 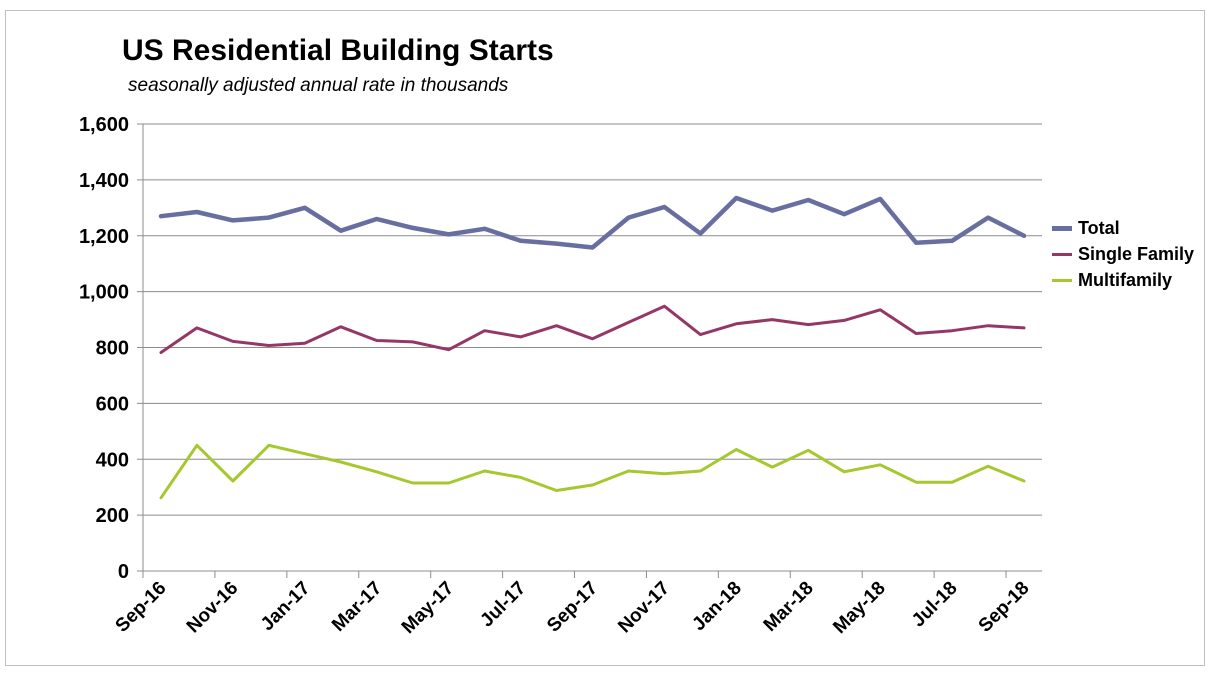 I want to click on x-tick-label: Nov-16, so click(x=213, y=608).